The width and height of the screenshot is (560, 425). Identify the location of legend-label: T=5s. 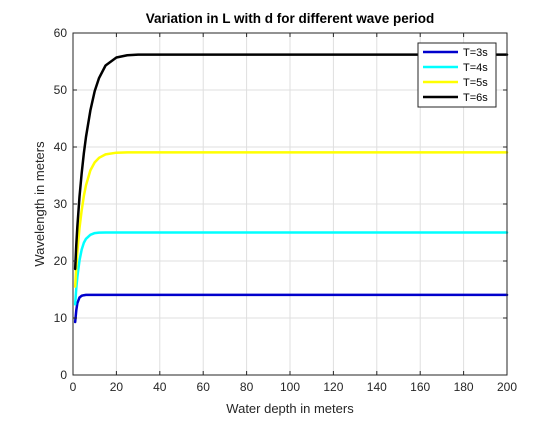
(475, 83).